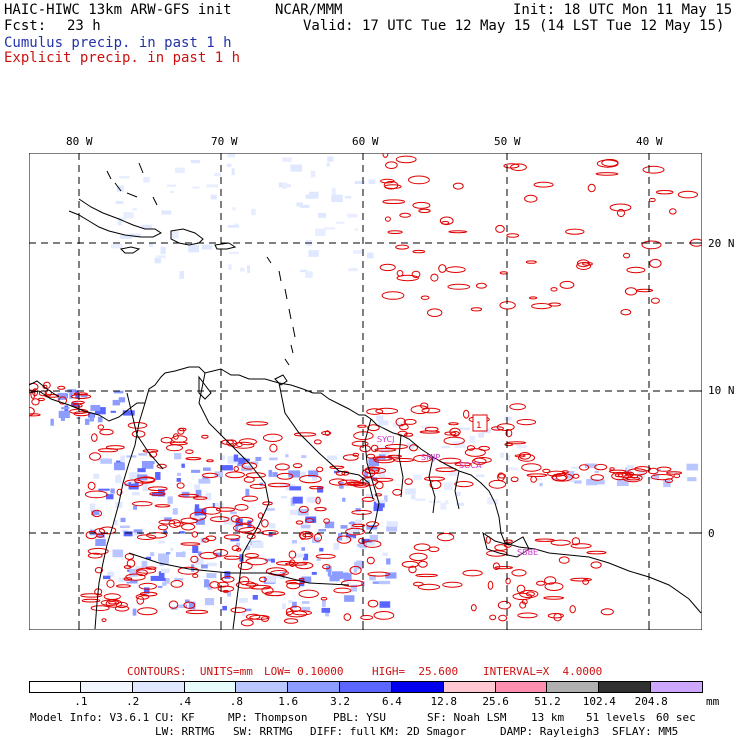 This screenshot has width=740, height=740. What do you see at coordinates (365, 141) in the screenshot?
I see `lon-label-60w: 60 W` at bounding box center [365, 141].